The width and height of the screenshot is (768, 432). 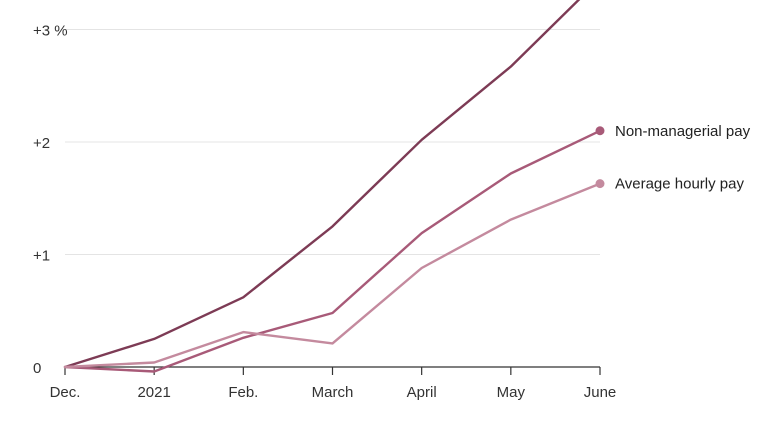 I want to click on x-tick-label: June, so click(x=600, y=392).